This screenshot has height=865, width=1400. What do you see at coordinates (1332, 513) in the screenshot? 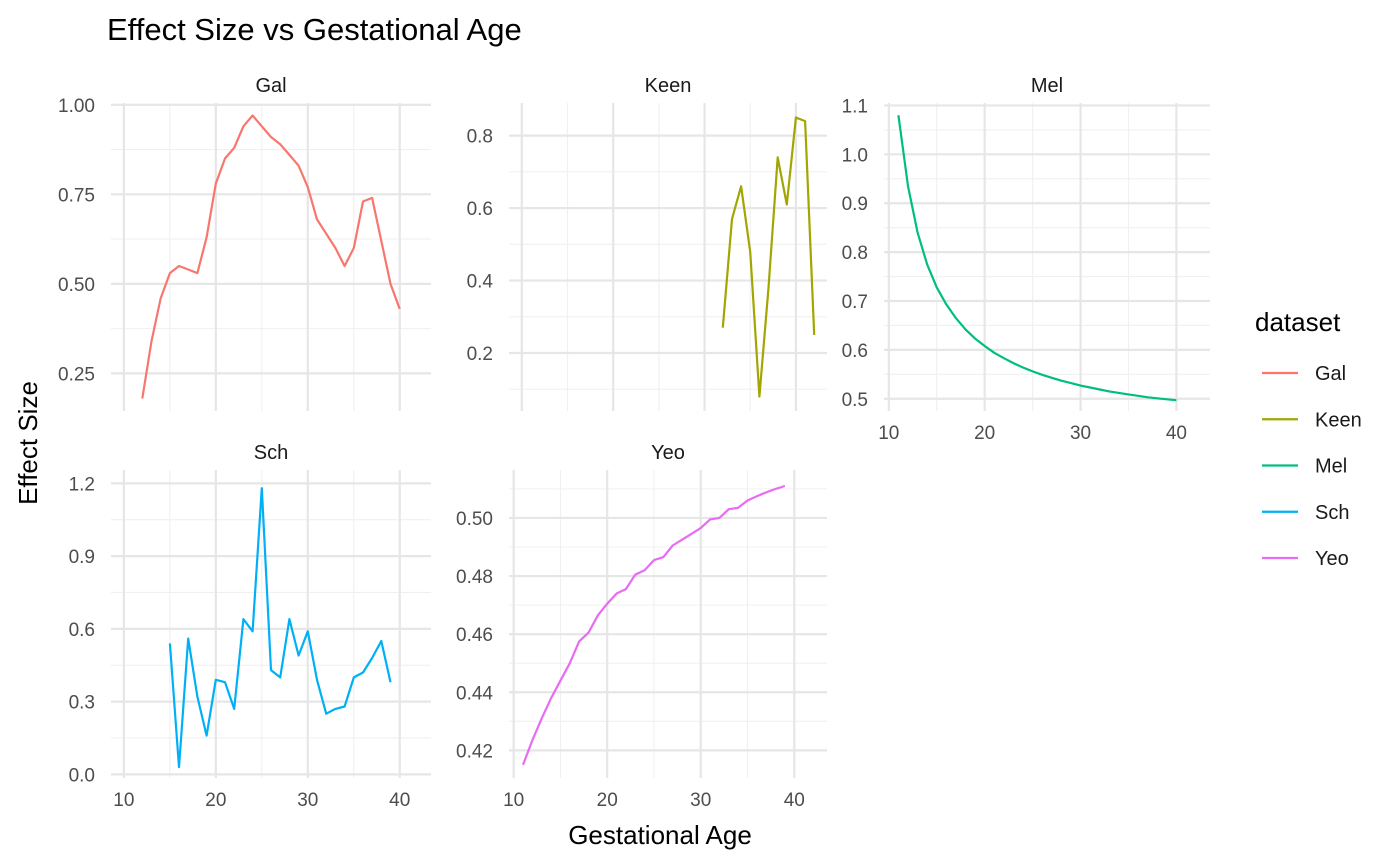
I see `legend-label: Sch` at bounding box center [1332, 513].